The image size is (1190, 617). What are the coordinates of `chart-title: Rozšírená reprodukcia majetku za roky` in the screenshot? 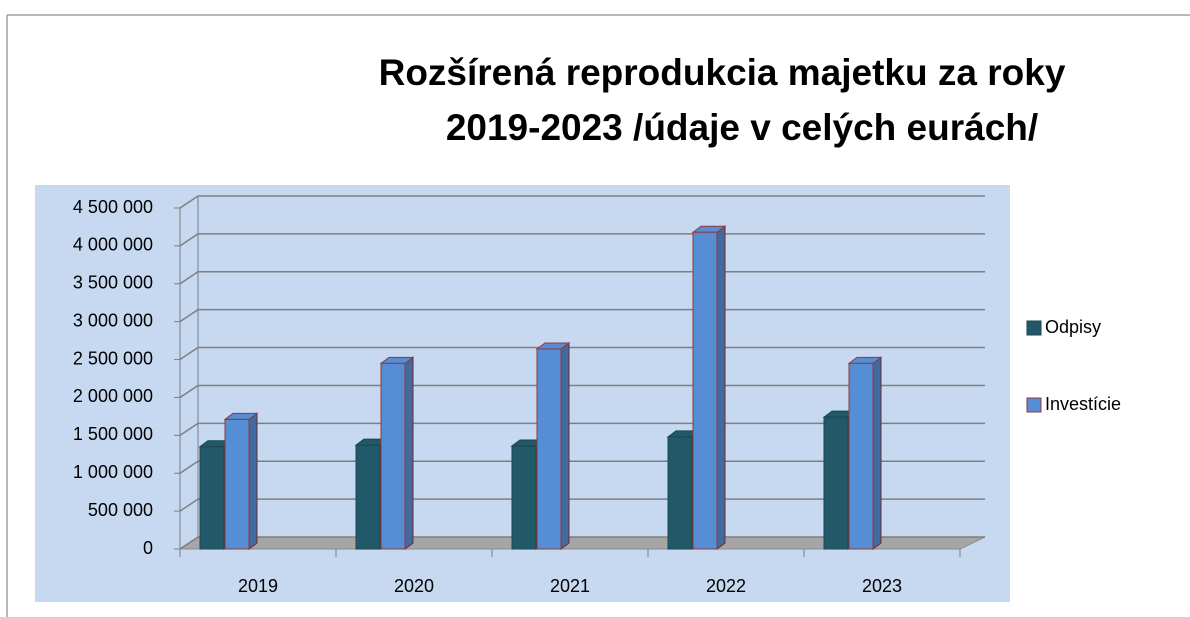 It's located at (722, 72).